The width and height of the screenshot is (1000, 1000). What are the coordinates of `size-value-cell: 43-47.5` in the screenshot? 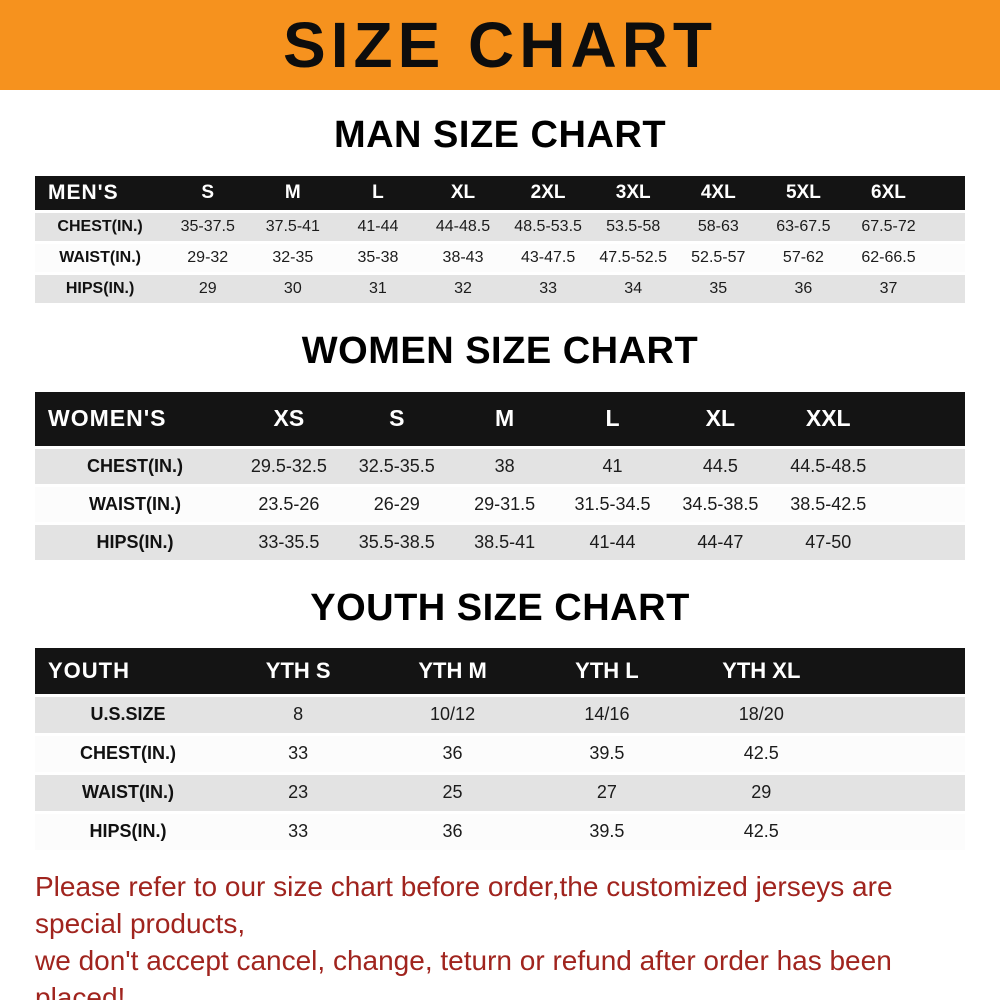 It's located at (548, 259).